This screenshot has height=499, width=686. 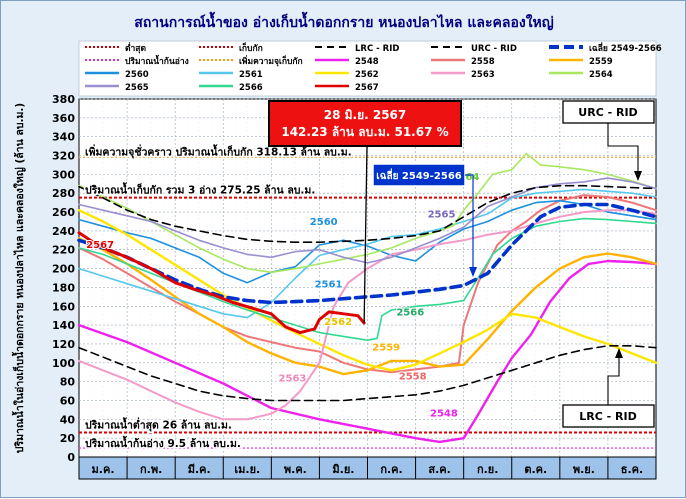 What do you see at coordinates (365, 115) in the screenshot?
I see `current-date-label: 28 มิ.ย. 2567` at bounding box center [365, 115].